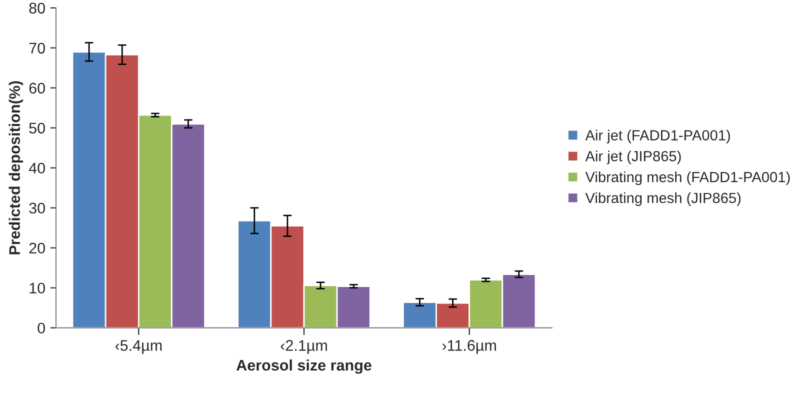 The height and width of the screenshot is (395, 800). Describe the element at coordinates (37, 288) in the screenshot. I see `y-tick-label: 10` at that location.